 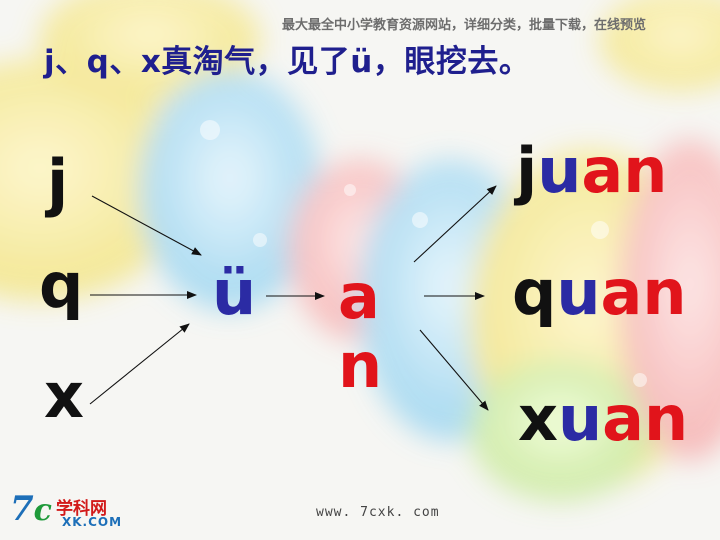 I want to click on result-quan: quan, so click(x=599, y=293).